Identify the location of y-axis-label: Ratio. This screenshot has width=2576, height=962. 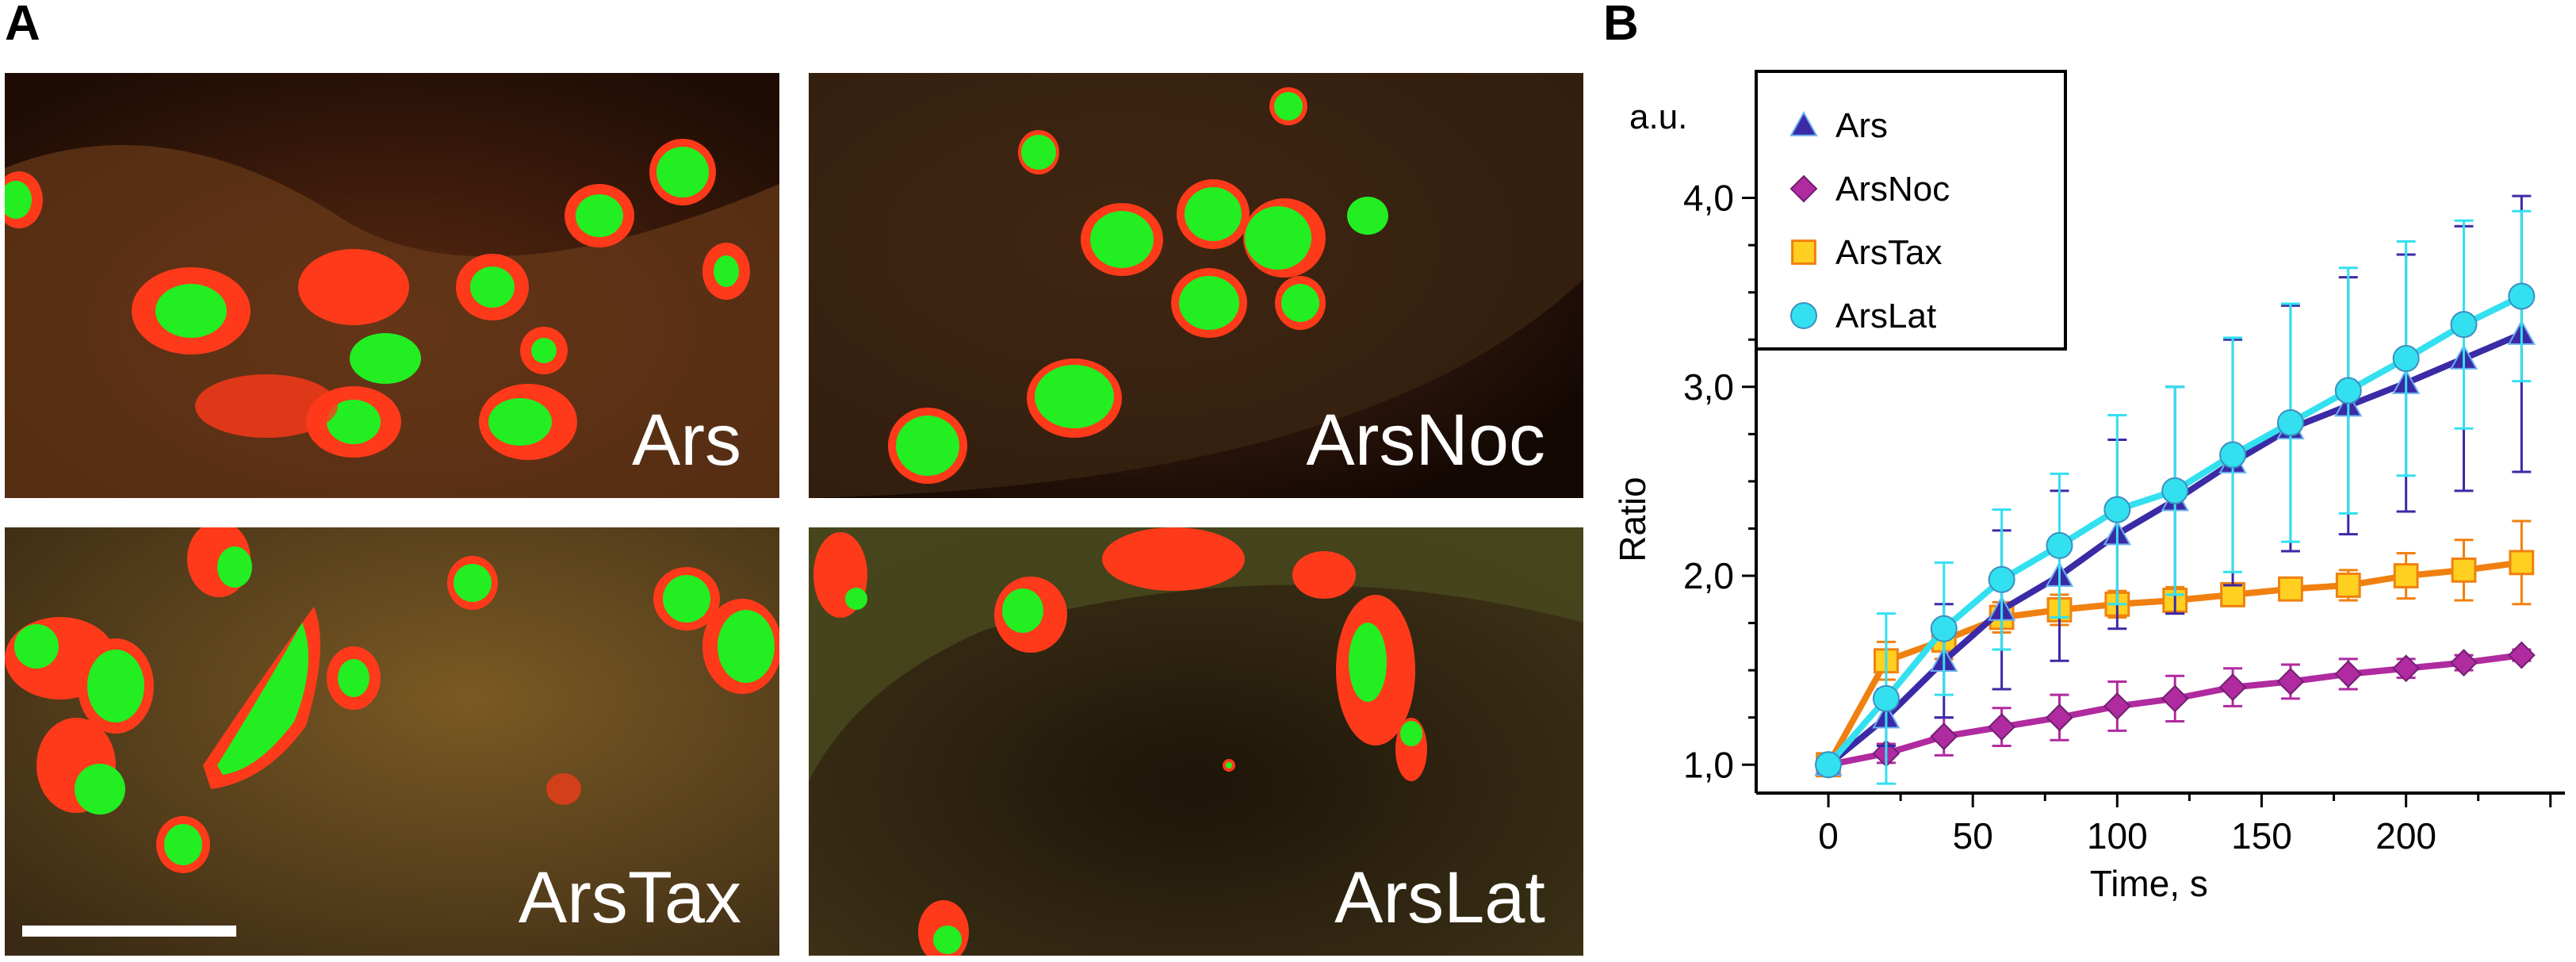
(1632, 519).